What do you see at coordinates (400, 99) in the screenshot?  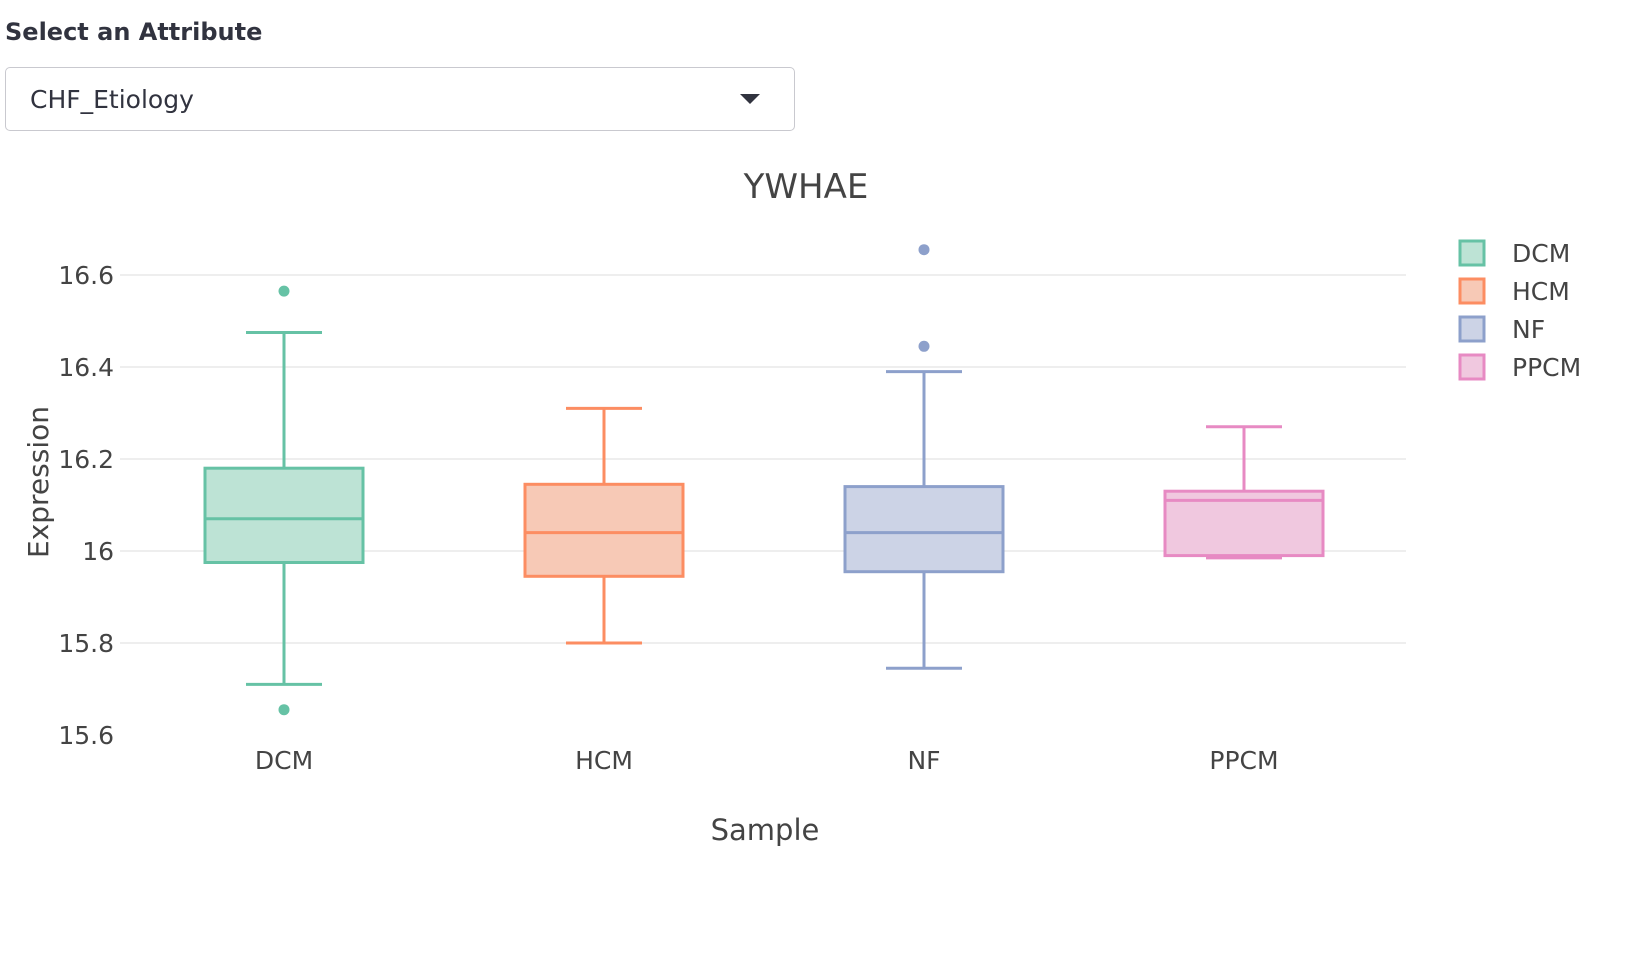 I see `attribute-select: CHF_Etiology` at bounding box center [400, 99].